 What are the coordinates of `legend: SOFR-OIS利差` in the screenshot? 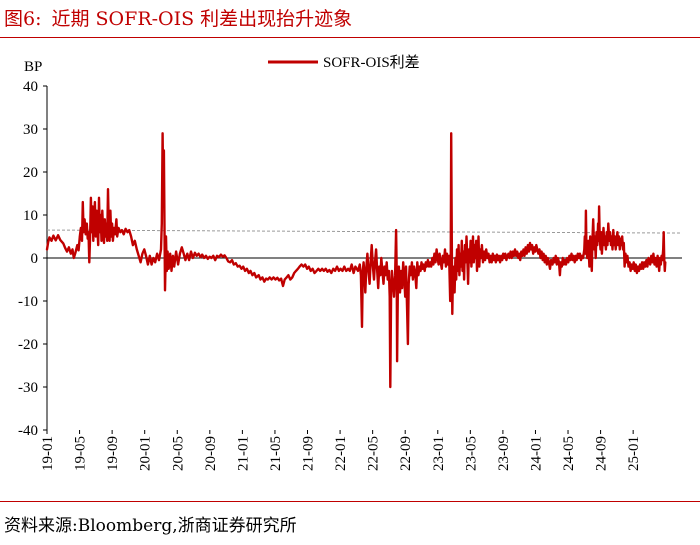 It's located at (344, 62).